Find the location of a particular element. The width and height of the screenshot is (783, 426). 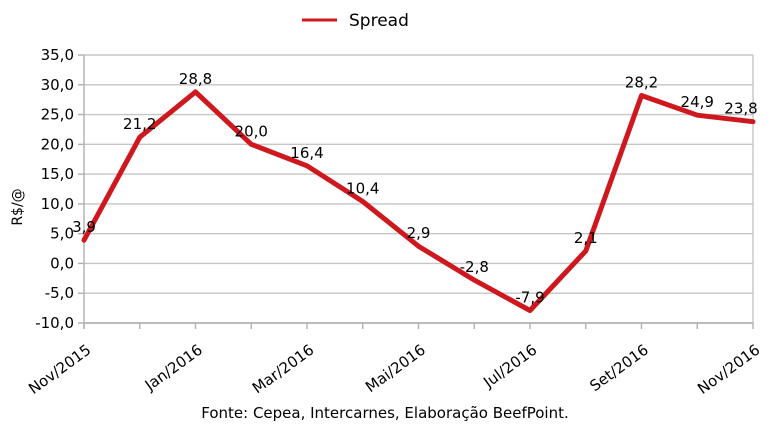

x-tick-label: Jan/2016 is located at coordinates (173, 368).